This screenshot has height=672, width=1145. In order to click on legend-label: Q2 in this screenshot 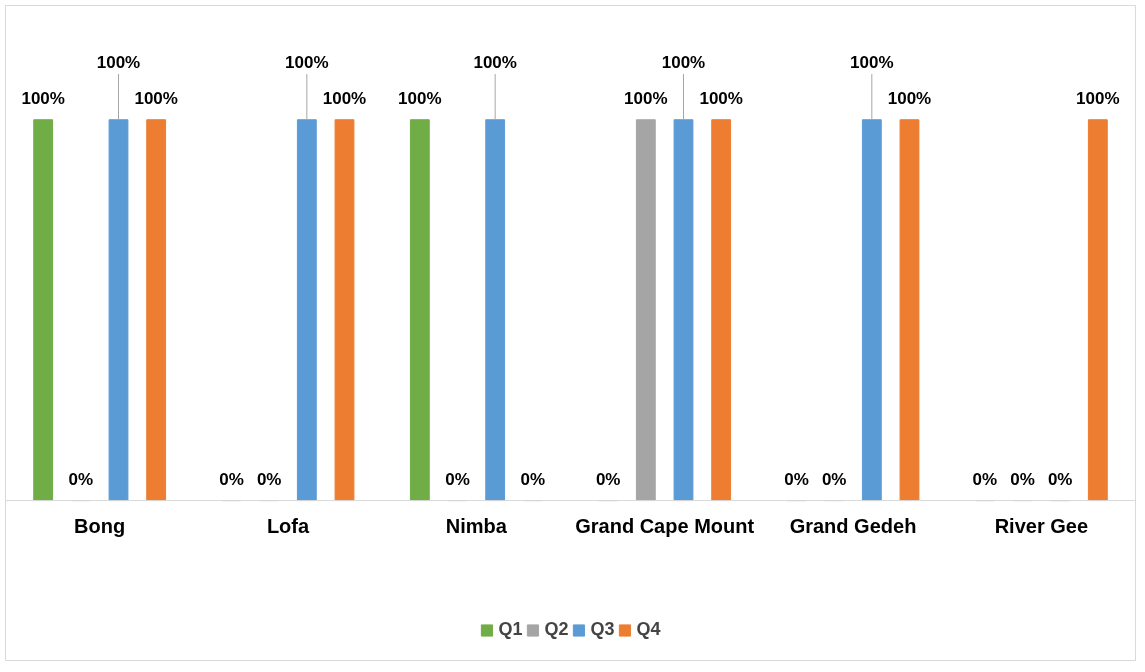, I will do `click(556, 629)`.